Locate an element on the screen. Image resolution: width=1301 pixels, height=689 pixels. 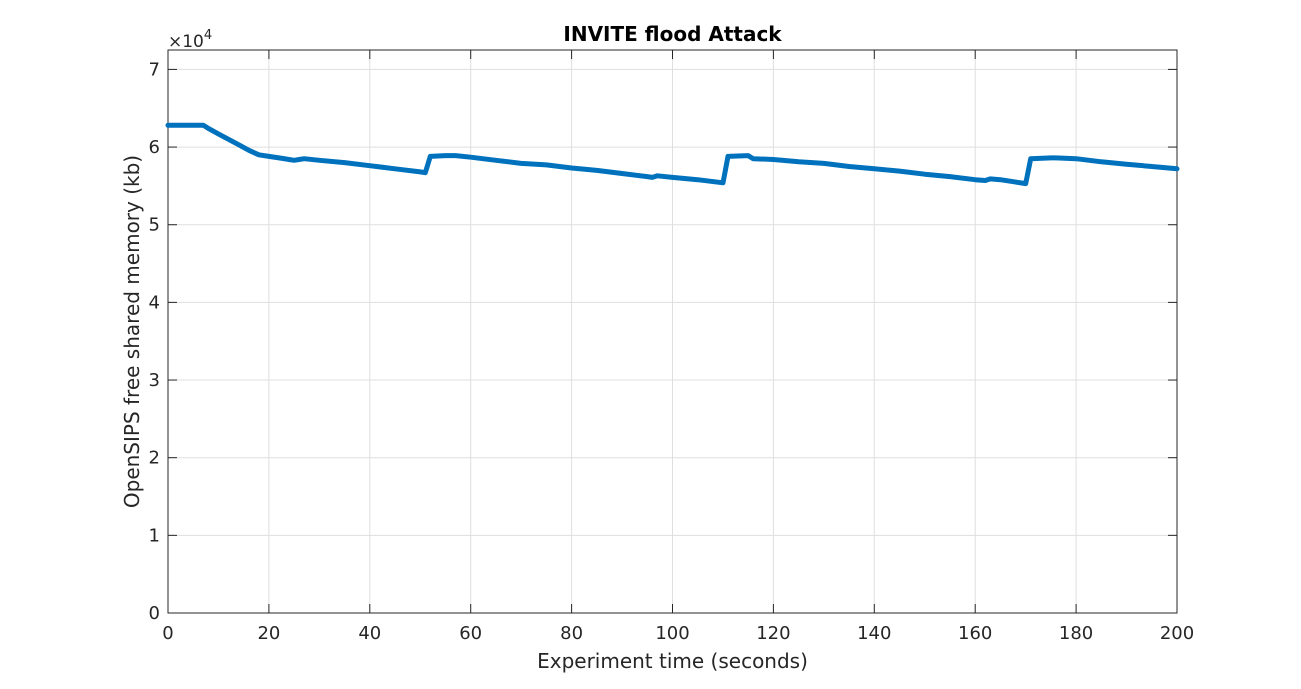
y-tick-label: 2 is located at coordinates (154, 458).